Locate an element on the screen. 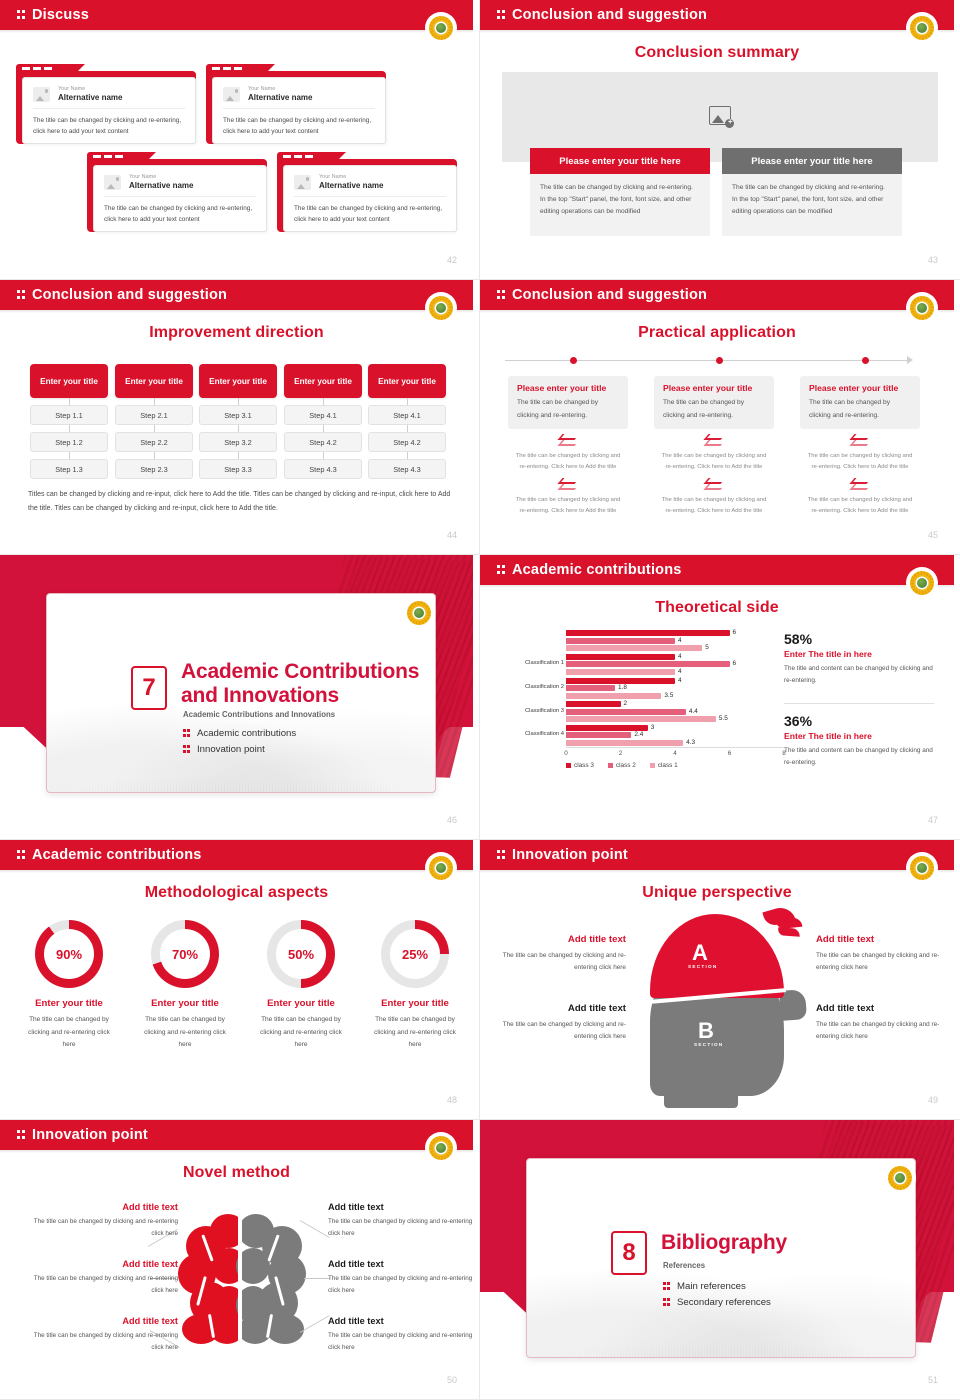  chart-legend-label: class 2 is located at coordinates (625, 765).